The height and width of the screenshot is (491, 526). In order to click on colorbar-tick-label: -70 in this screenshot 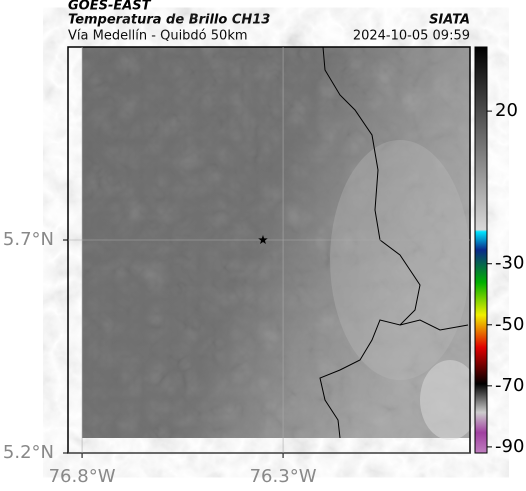, I will do `click(509, 385)`.